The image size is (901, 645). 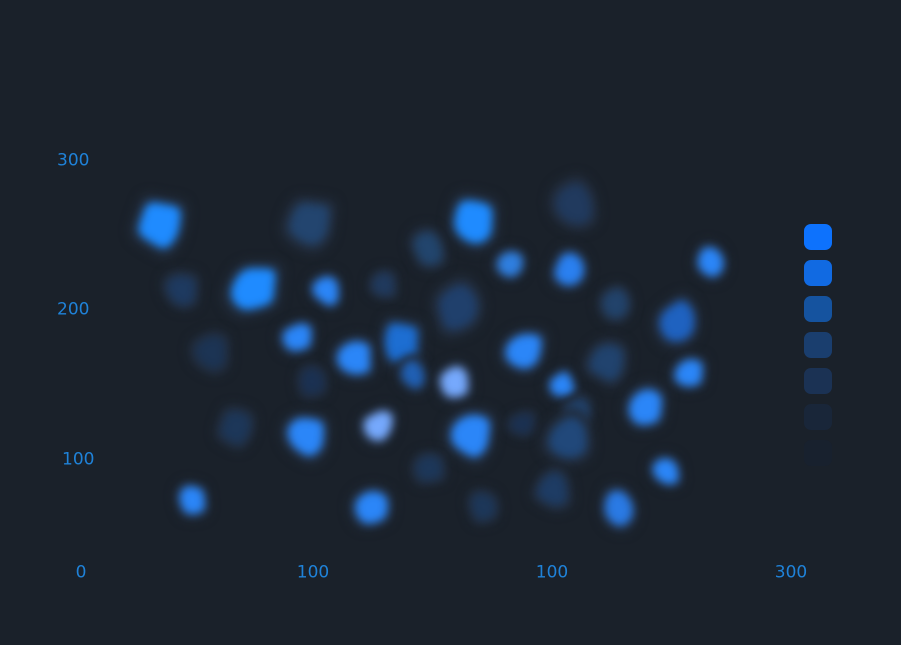 What do you see at coordinates (552, 572) in the screenshot?
I see `x-axis-tick-2: 100` at bounding box center [552, 572].